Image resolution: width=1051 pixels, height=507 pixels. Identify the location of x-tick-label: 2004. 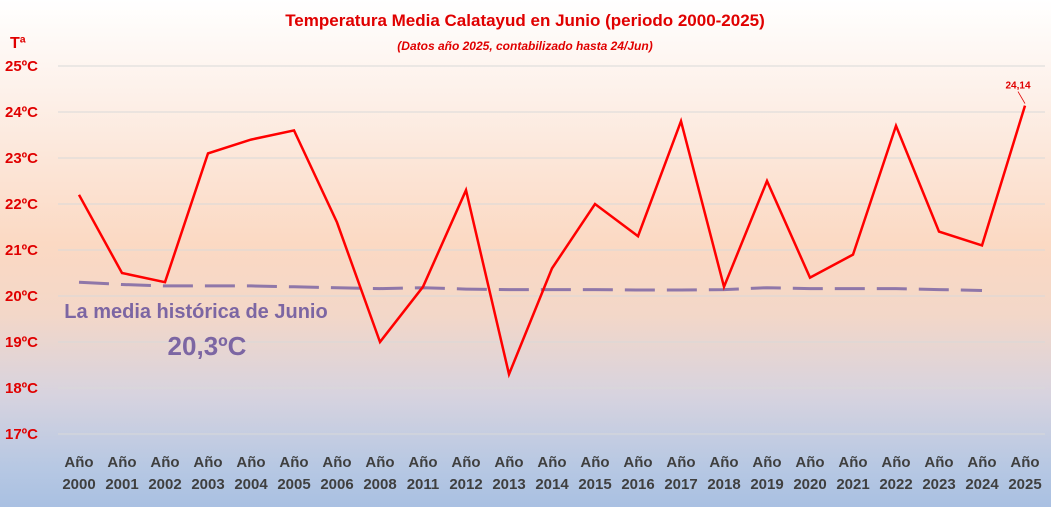
(251, 484).